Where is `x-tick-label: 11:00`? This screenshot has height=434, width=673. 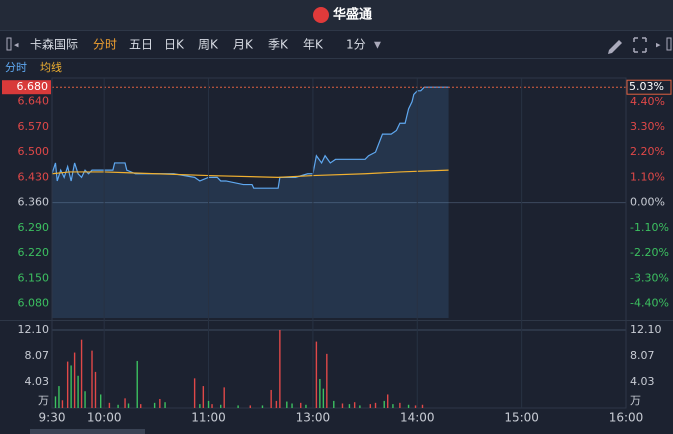 x-tick-label: 11:00 is located at coordinates (208, 418).